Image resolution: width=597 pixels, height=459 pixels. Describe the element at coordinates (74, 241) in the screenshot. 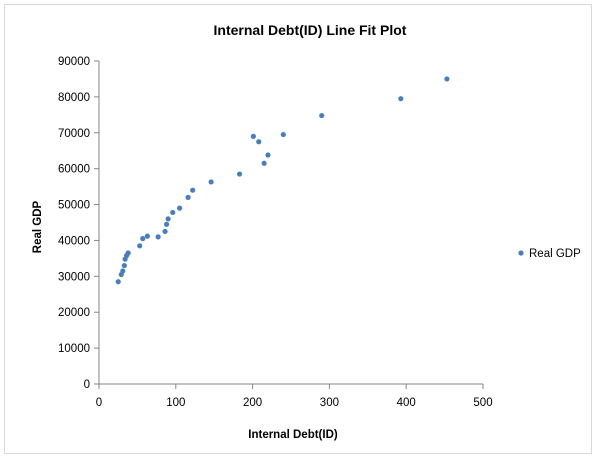

I see `y-tick-label: 40000` at that location.